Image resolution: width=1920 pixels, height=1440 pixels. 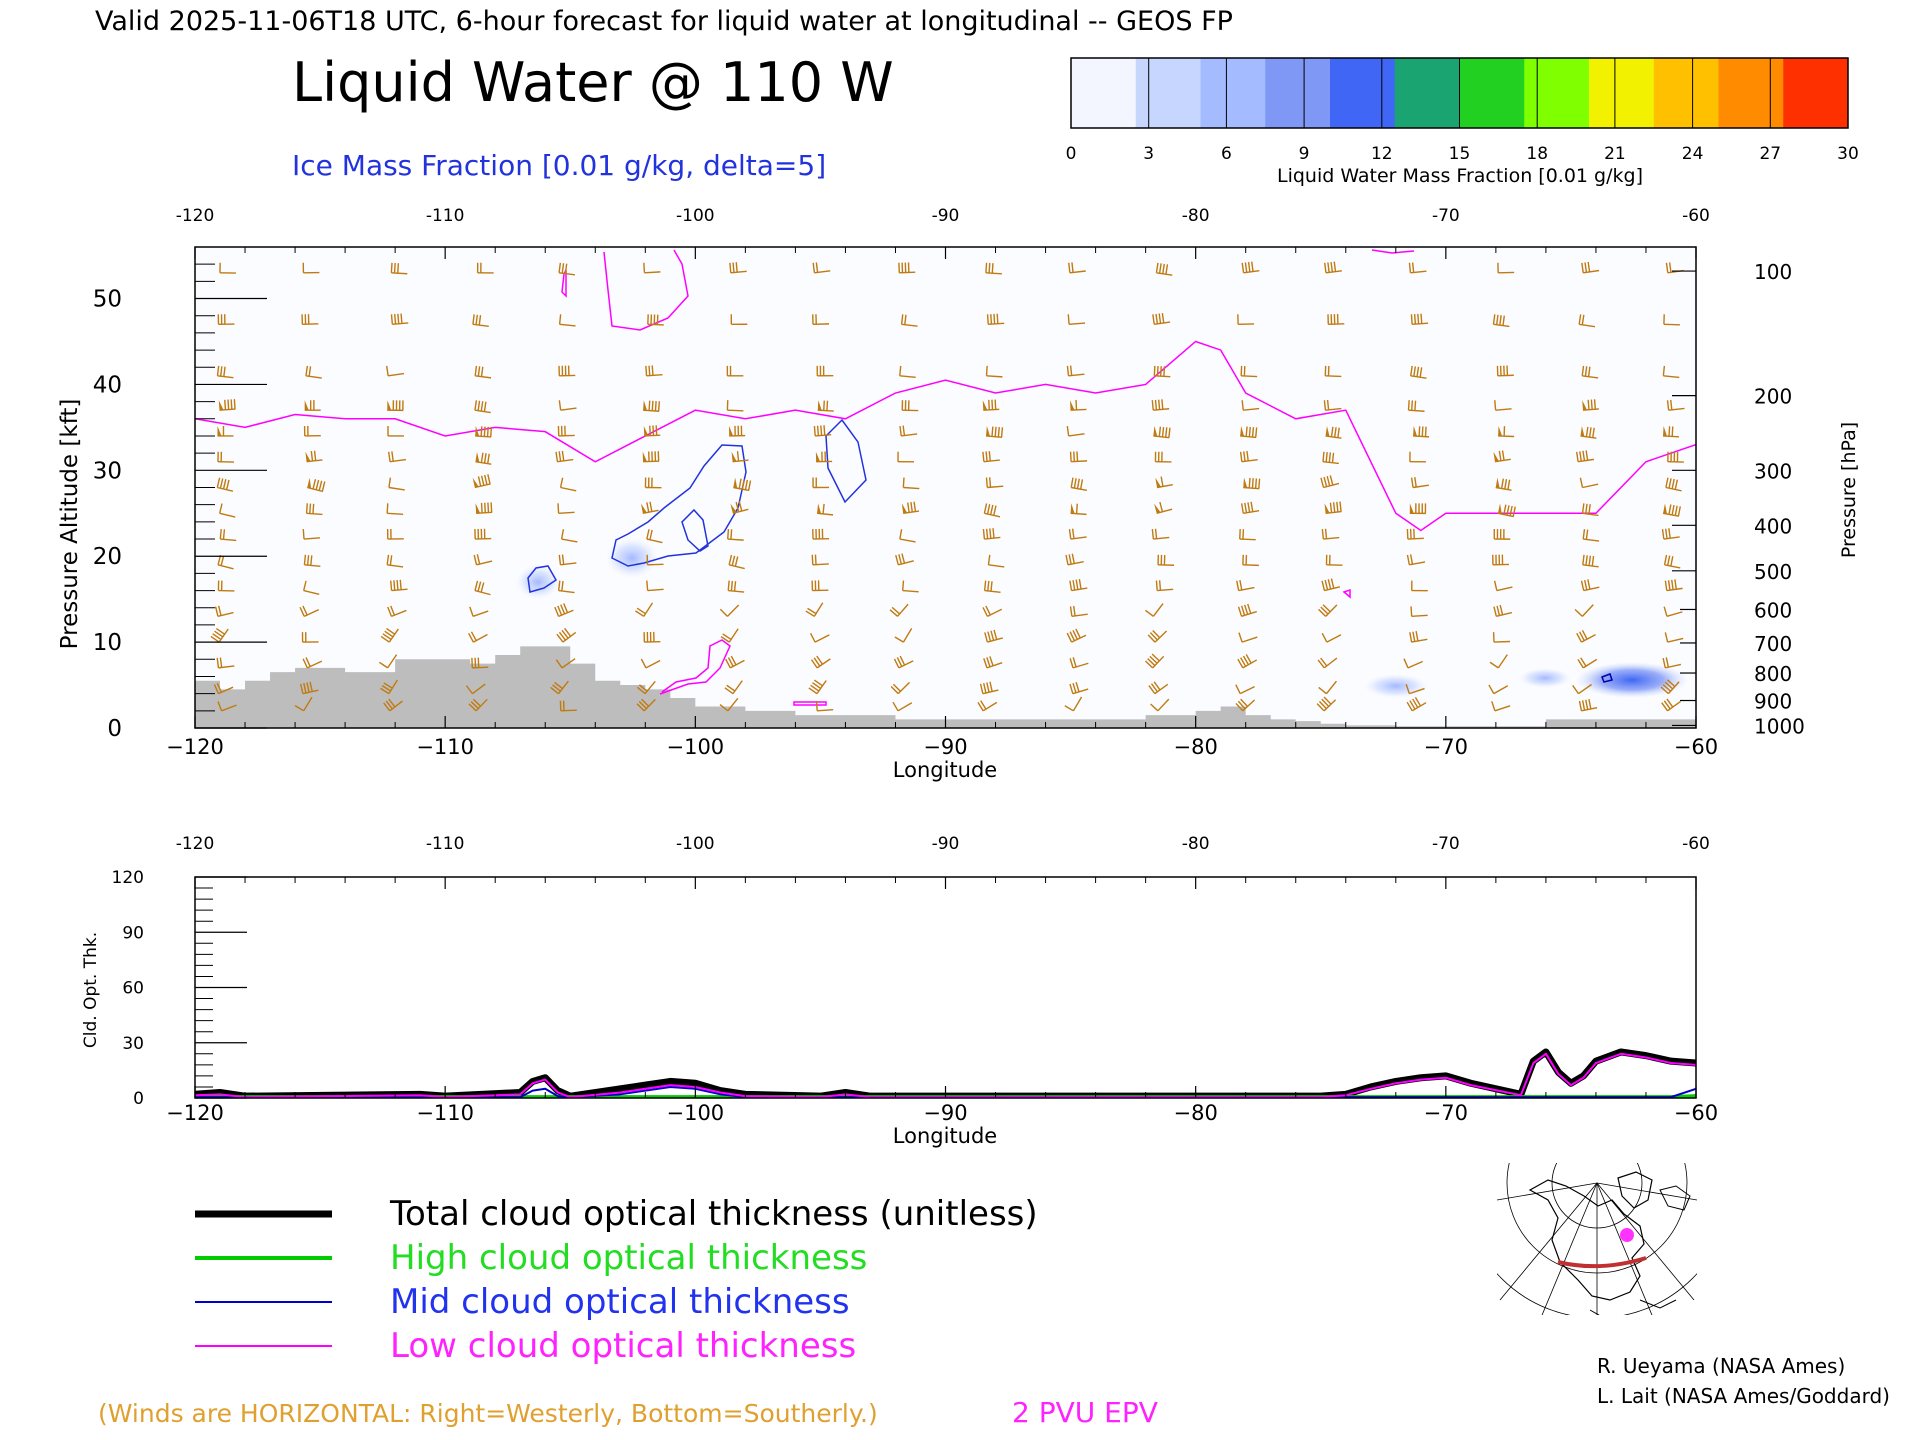 What do you see at coordinates (1446, 1113) in the screenshot?
I see `x-tick-label: −70` at bounding box center [1446, 1113].